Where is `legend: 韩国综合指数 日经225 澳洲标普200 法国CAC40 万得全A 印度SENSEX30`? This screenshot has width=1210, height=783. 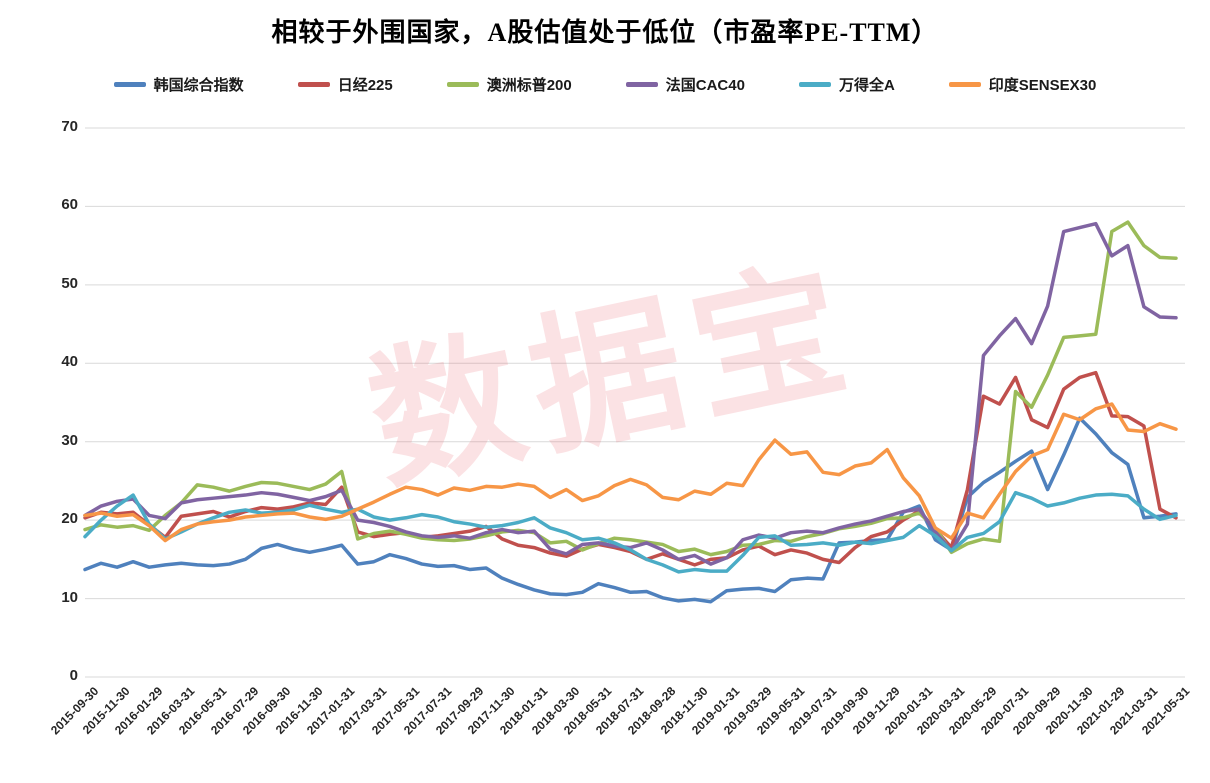 legend: 韩国综合指数 日经225 澳洲标普200 法国CAC40 万得全A 印度SENSEX30 is located at coordinates (605, 84).